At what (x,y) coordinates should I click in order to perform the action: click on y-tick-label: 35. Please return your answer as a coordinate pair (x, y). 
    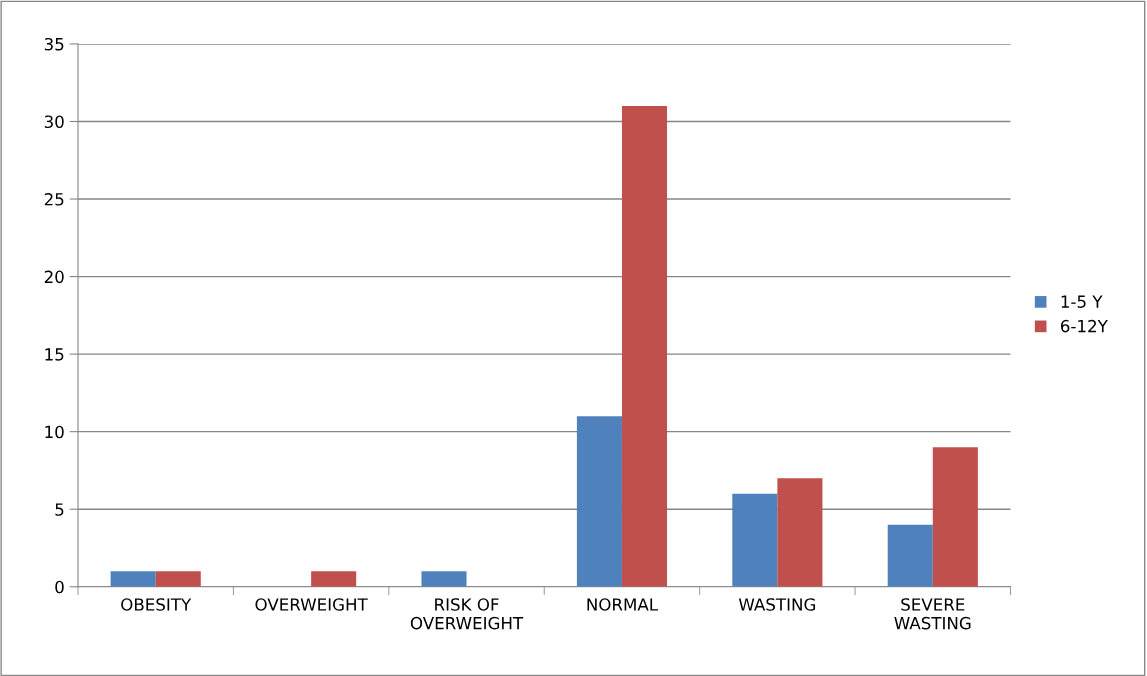
    Looking at the image, I should click on (54, 44).